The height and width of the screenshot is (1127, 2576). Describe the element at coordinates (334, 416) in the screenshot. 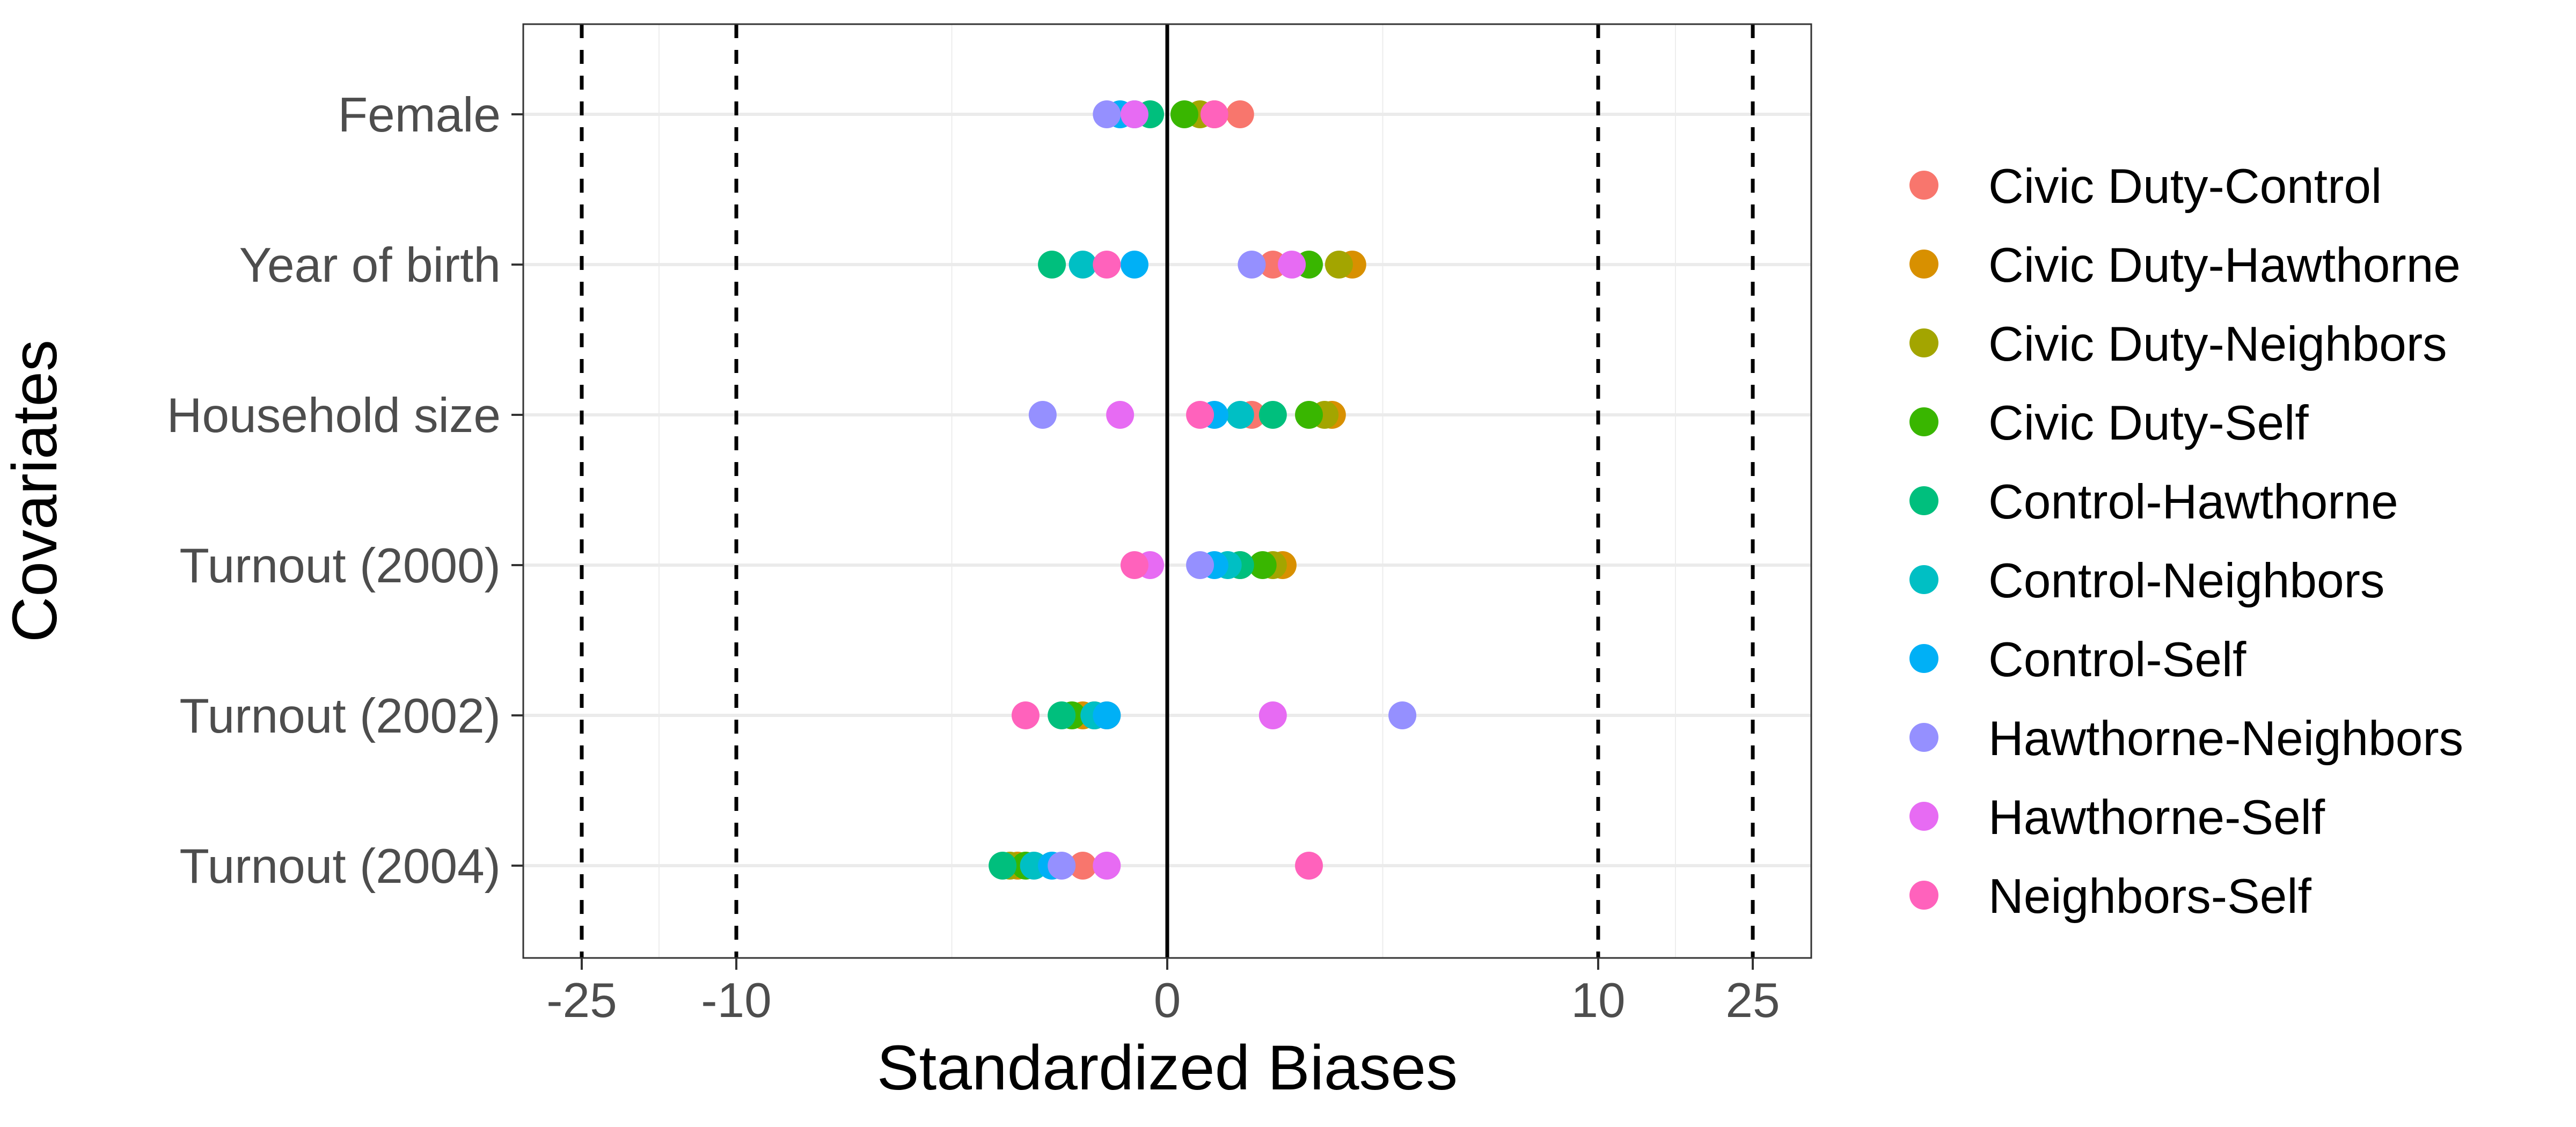

I see `y-tick-label: Household size` at that location.